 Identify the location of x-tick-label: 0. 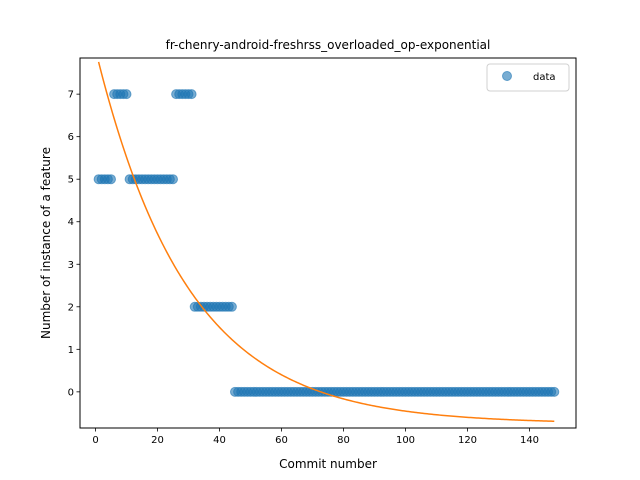
(95, 440).